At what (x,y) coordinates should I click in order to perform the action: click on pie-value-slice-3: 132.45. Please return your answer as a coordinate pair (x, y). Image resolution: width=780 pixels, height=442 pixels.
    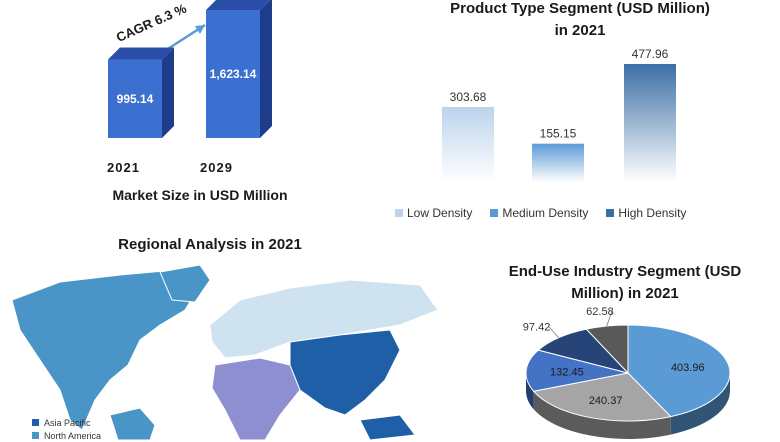
    Looking at the image, I should click on (567, 372).